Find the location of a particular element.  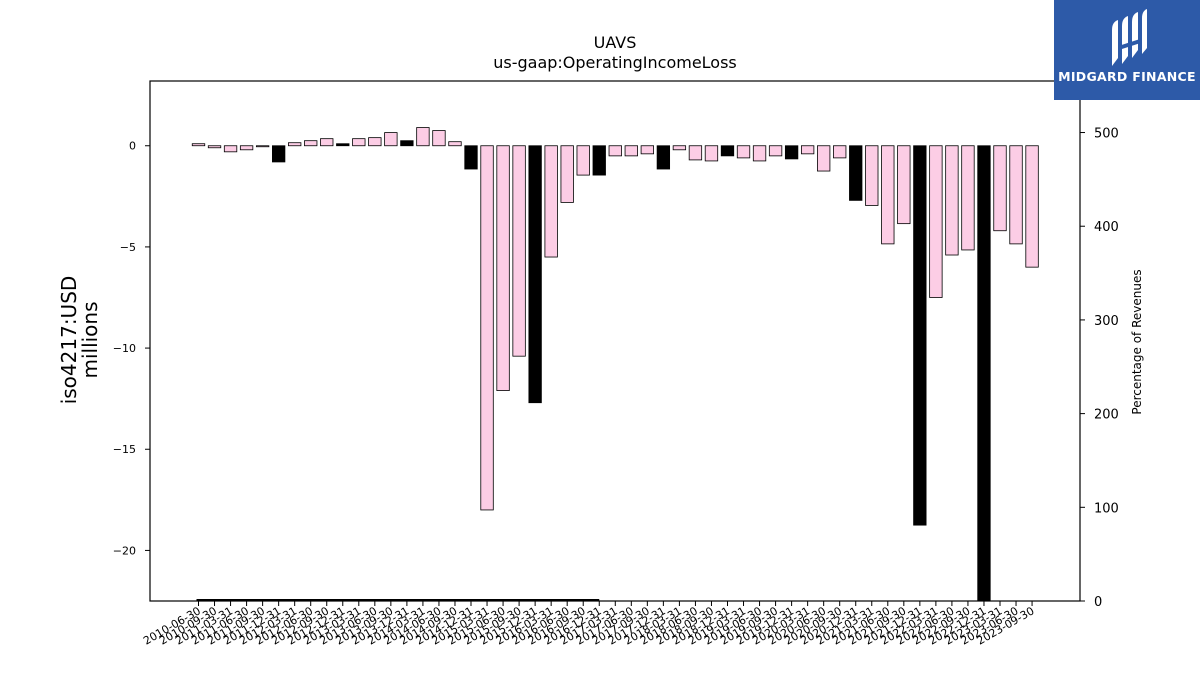

right-axis-ticks: 0 100 200 300 400 500 is located at coordinates (1099, 368).